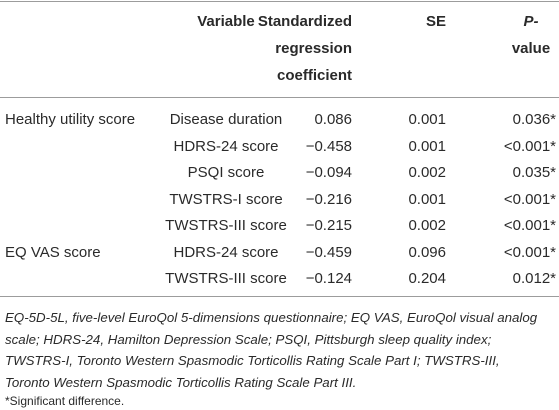 This screenshot has width=559, height=410. Describe the element at coordinates (226, 172) in the screenshot. I see `variable-cell: PSQI score` at that location.